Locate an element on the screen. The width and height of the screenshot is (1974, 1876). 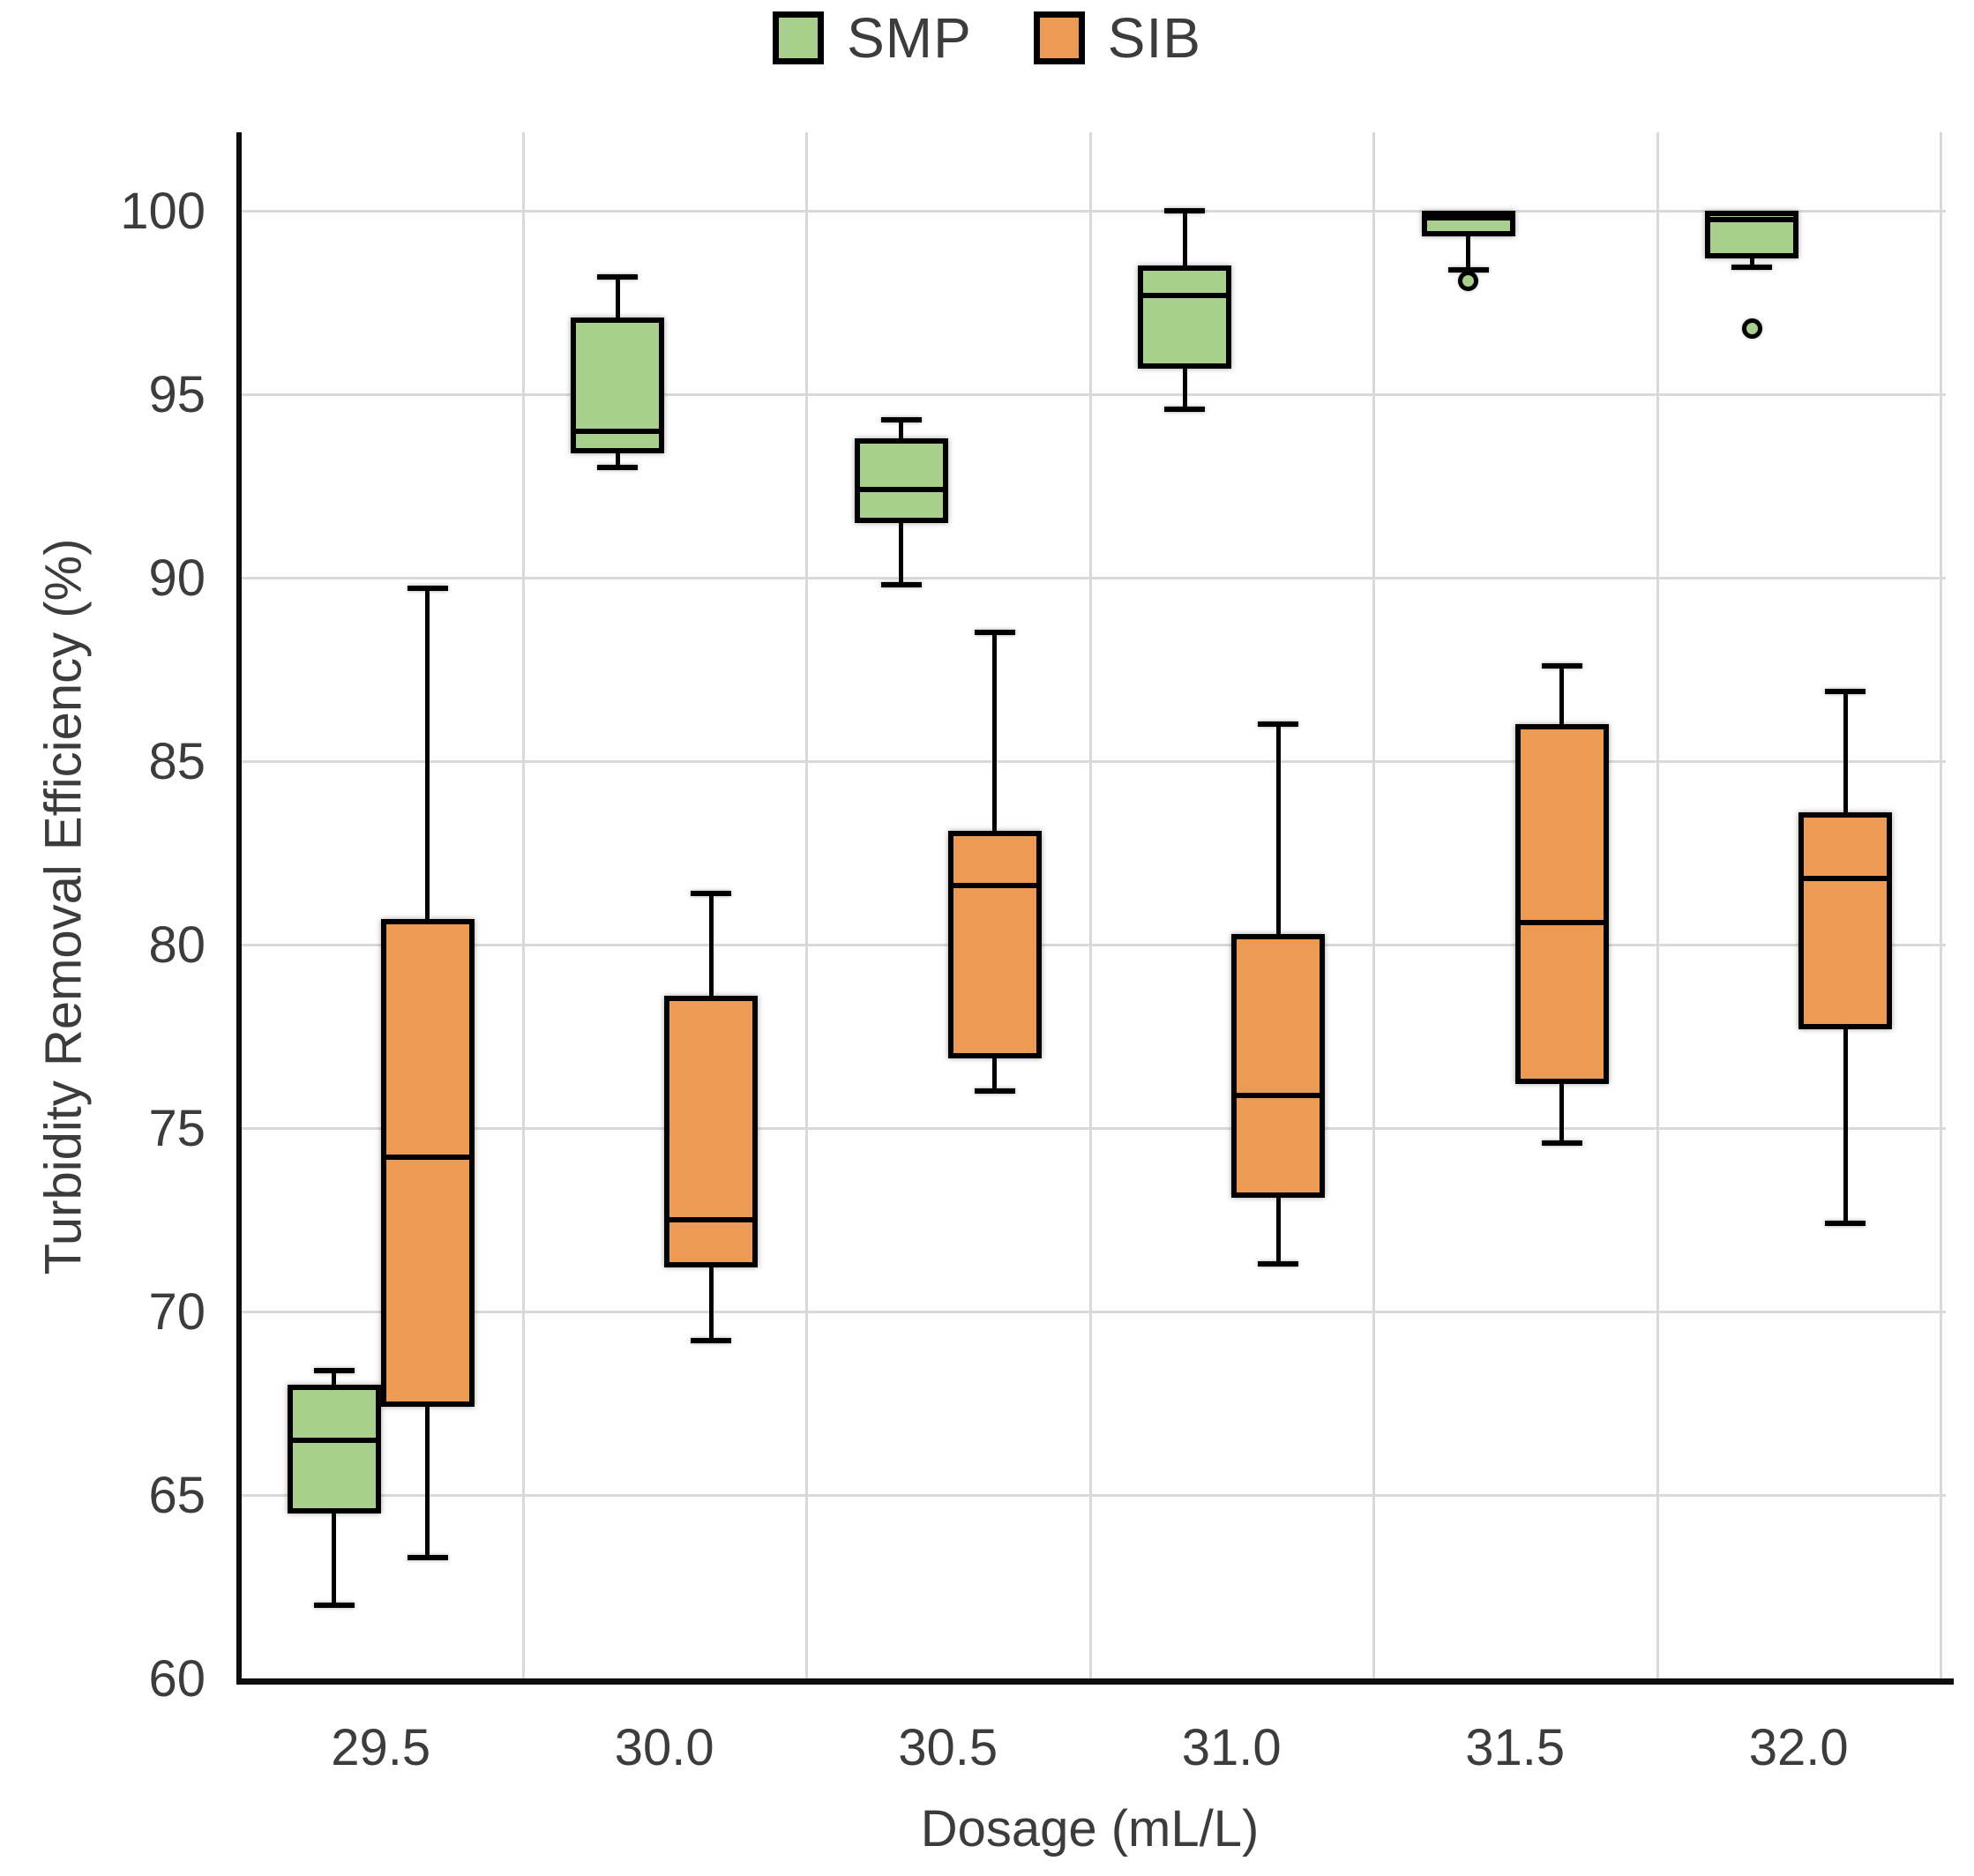
box-sib-32.0-median is located at coordinates (1845, 879).